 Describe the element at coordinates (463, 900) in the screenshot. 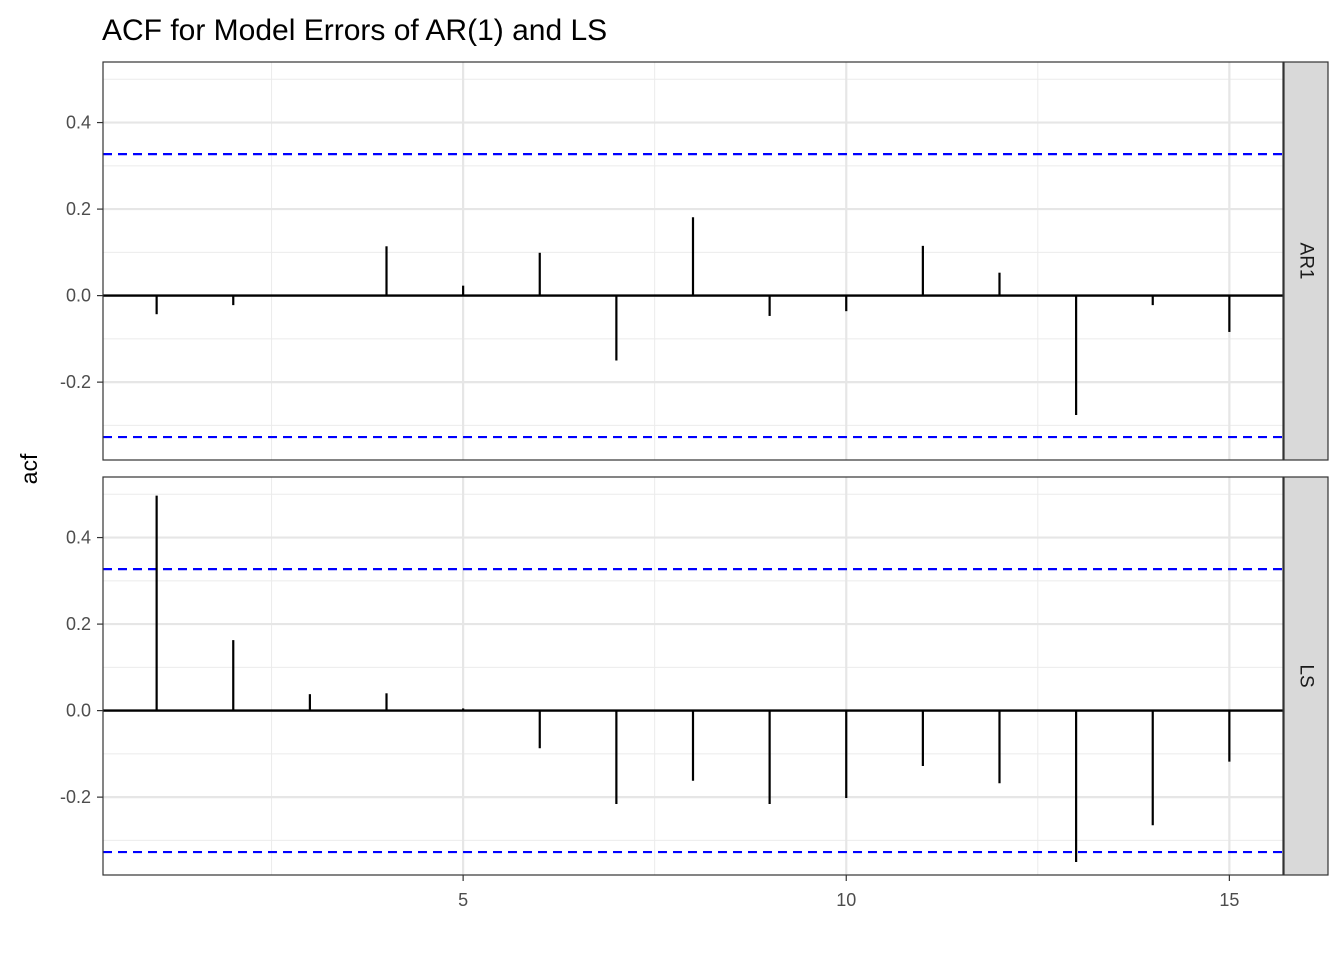

I see `x-tick-label: 5` at that location.